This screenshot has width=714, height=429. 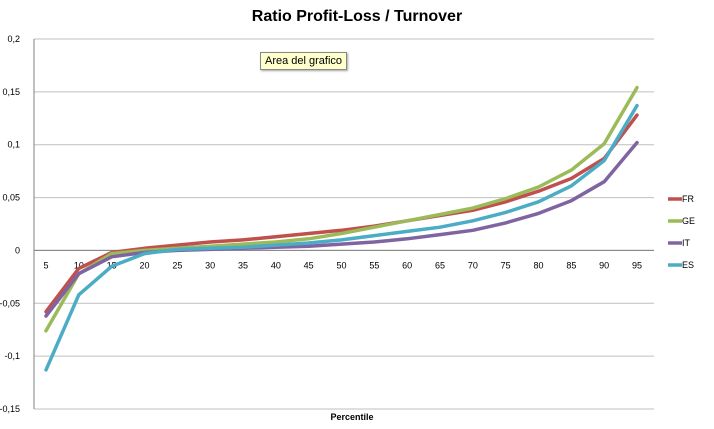 What do you see at coordinates (13, 145) in the screenshot?
I see `y-tick-label: 0,1` at bounding box center [13, 145].